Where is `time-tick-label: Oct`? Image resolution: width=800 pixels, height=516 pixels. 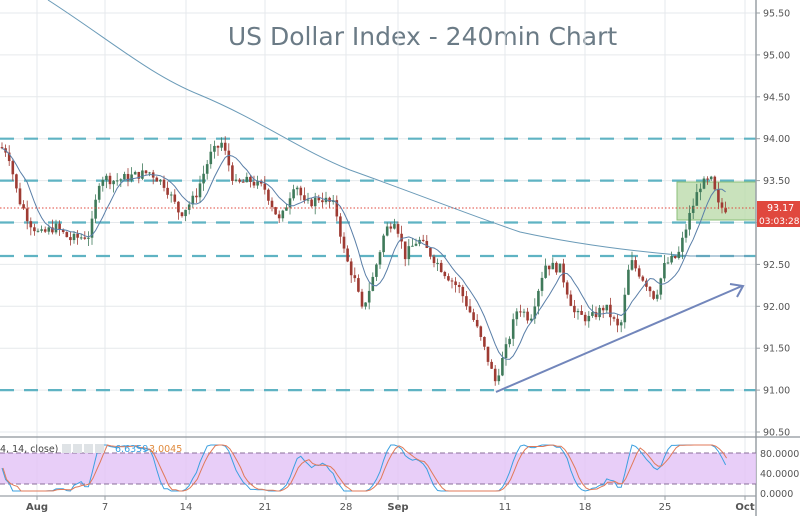
time-tick-label: Oct is located at coordinates (744, 507).